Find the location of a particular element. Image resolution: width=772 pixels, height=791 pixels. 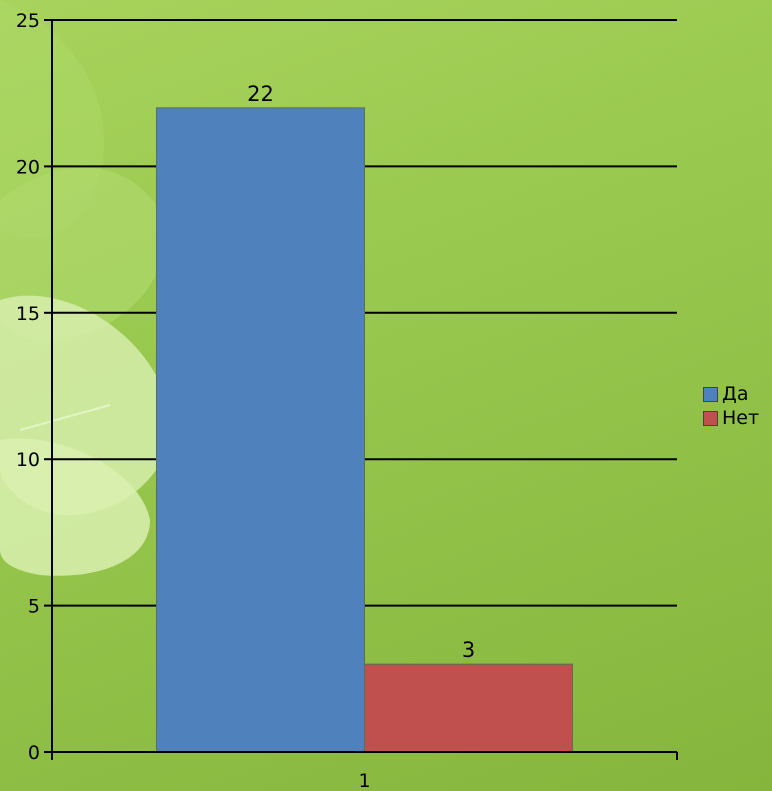

legend-swatch-net is located at coordinates (710, 418).